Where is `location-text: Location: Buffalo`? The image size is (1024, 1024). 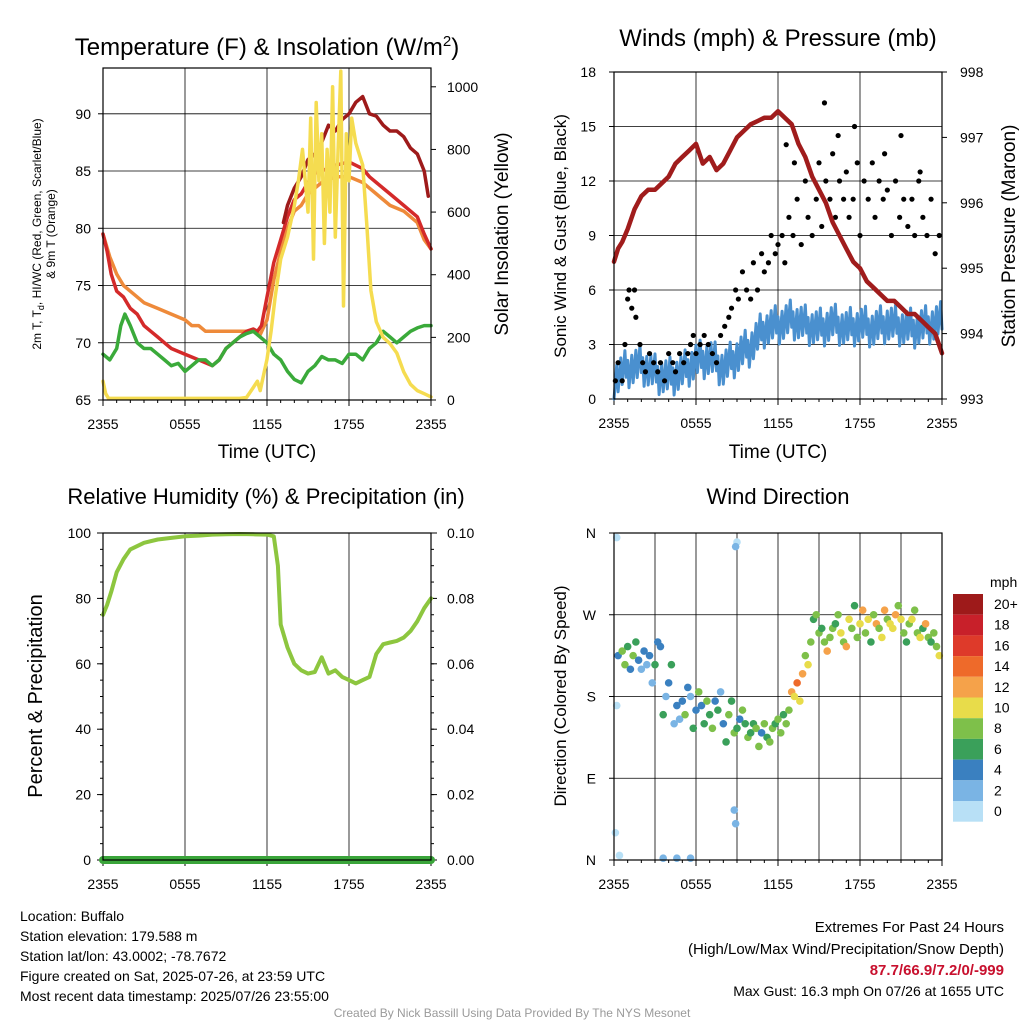 location-text: Location: Buffalo is located at coordinates (72, 916).